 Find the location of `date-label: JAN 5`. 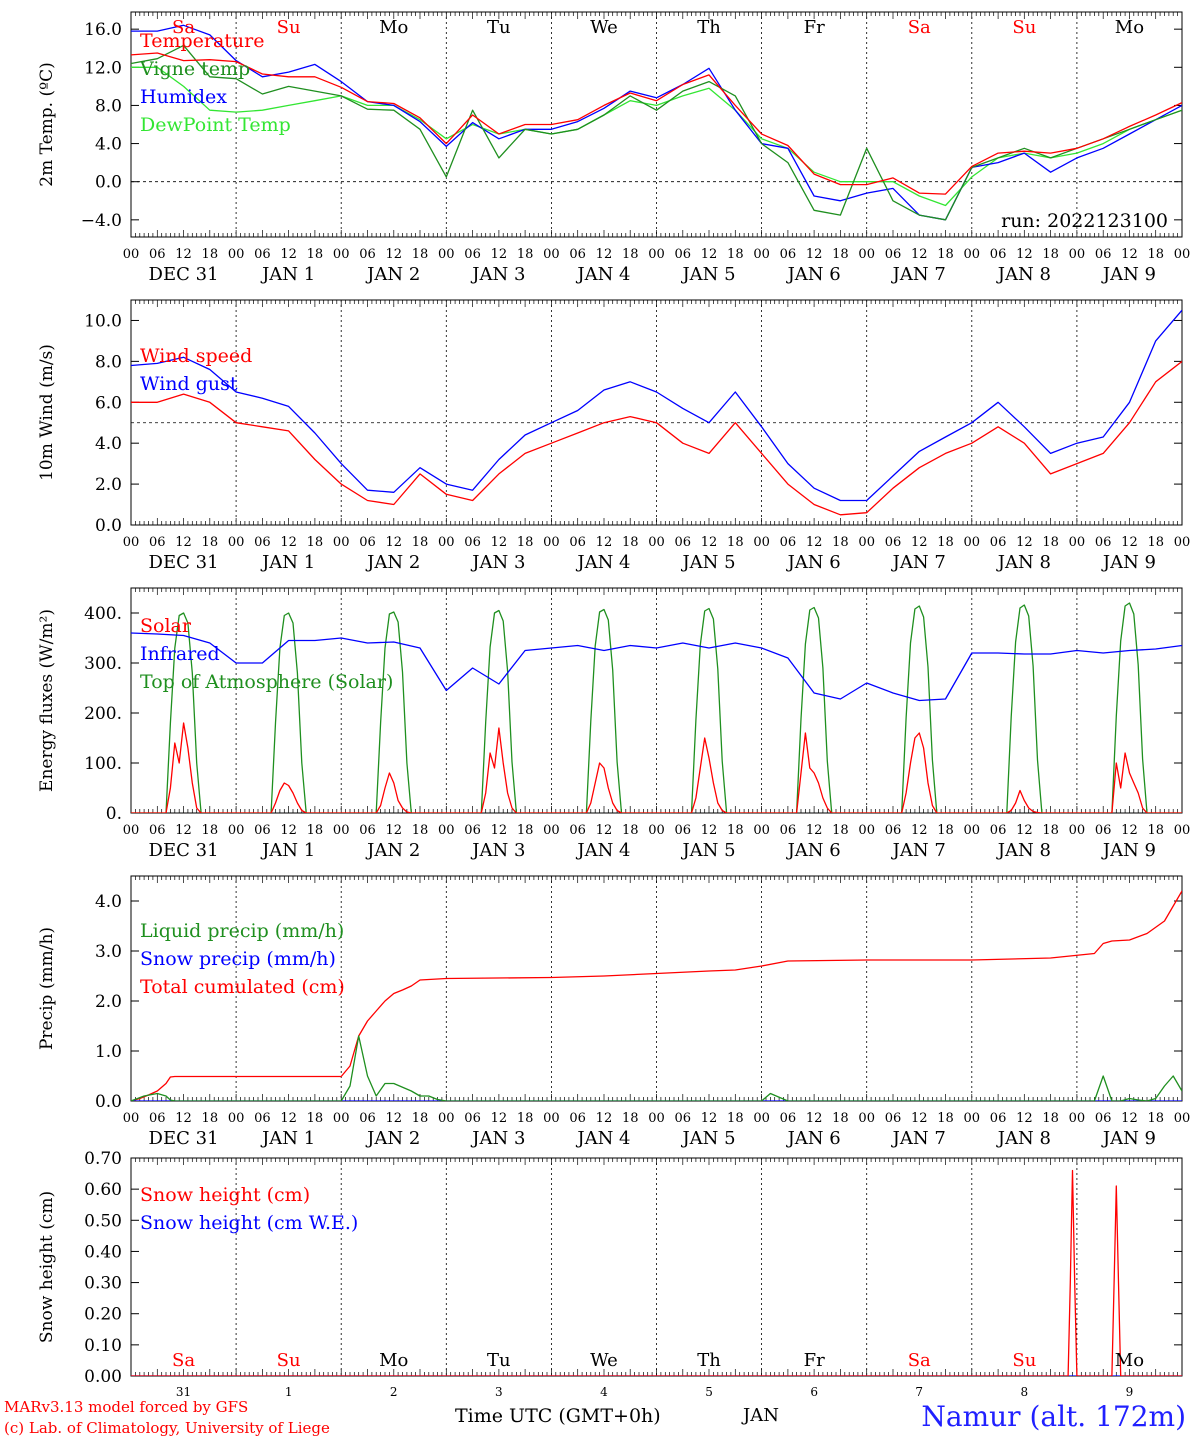

date-label: JAN 5 is located at coordinates (707, 1138).